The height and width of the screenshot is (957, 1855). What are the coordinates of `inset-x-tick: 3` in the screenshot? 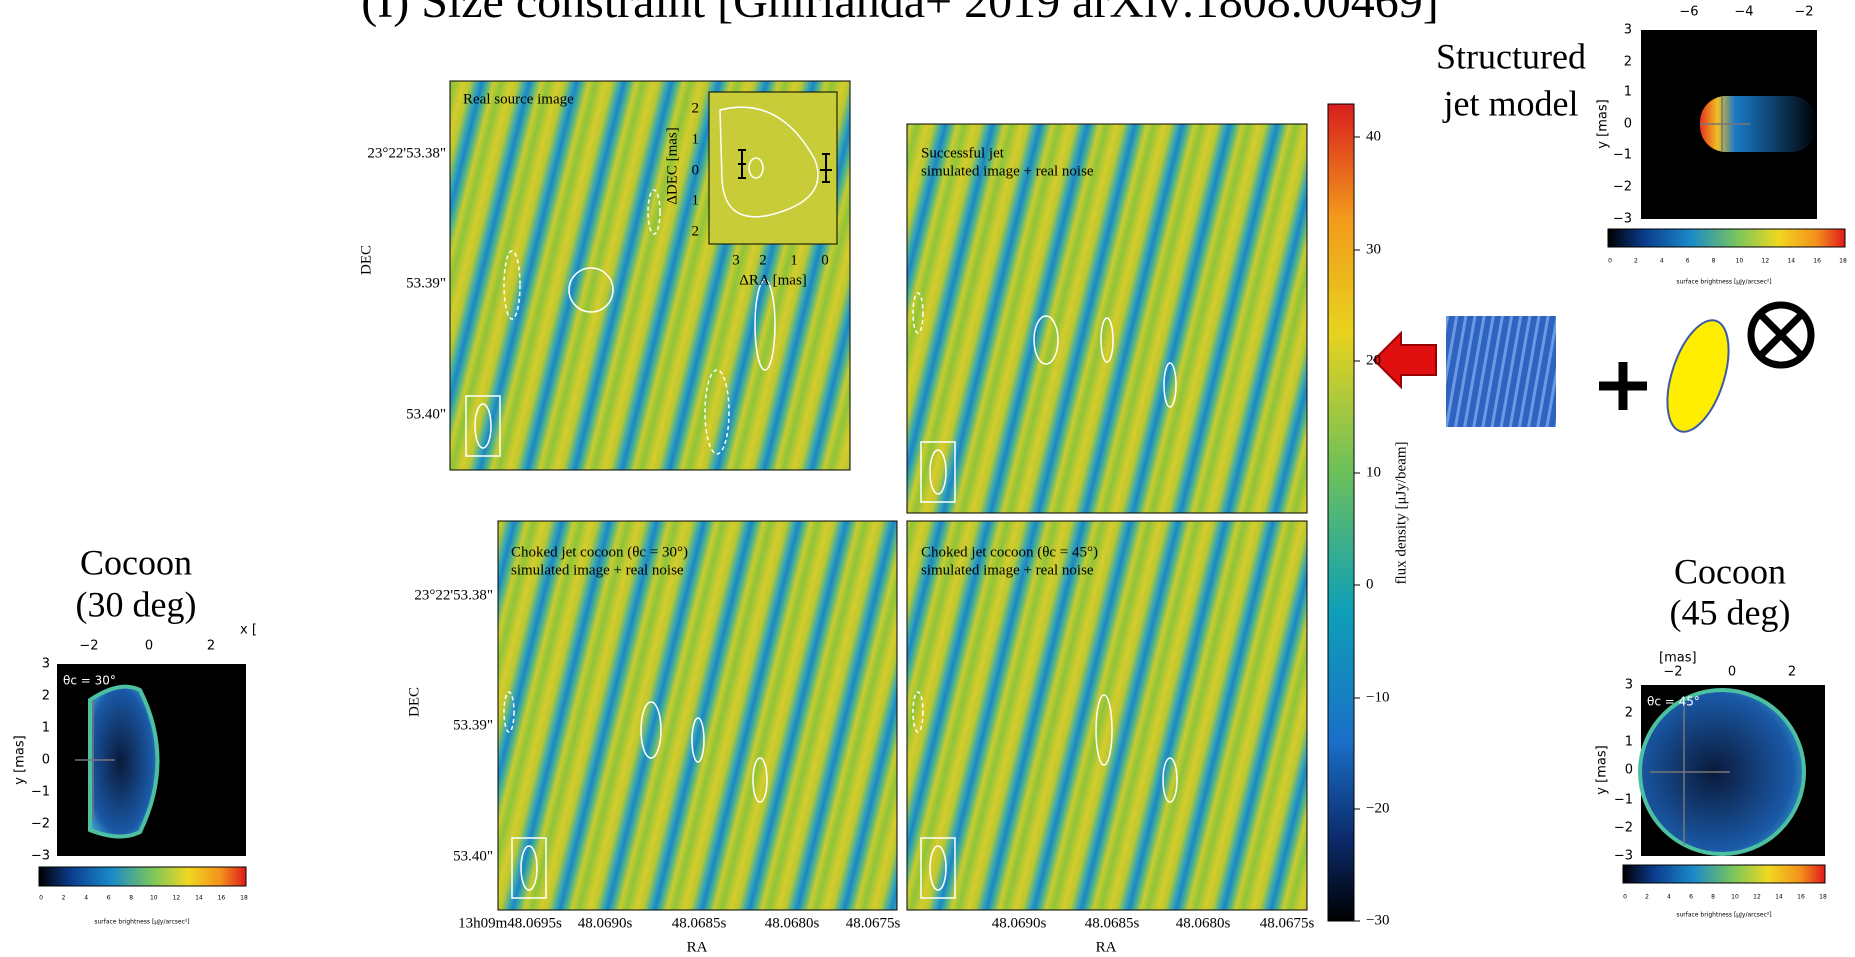 It's located at (736, 260).